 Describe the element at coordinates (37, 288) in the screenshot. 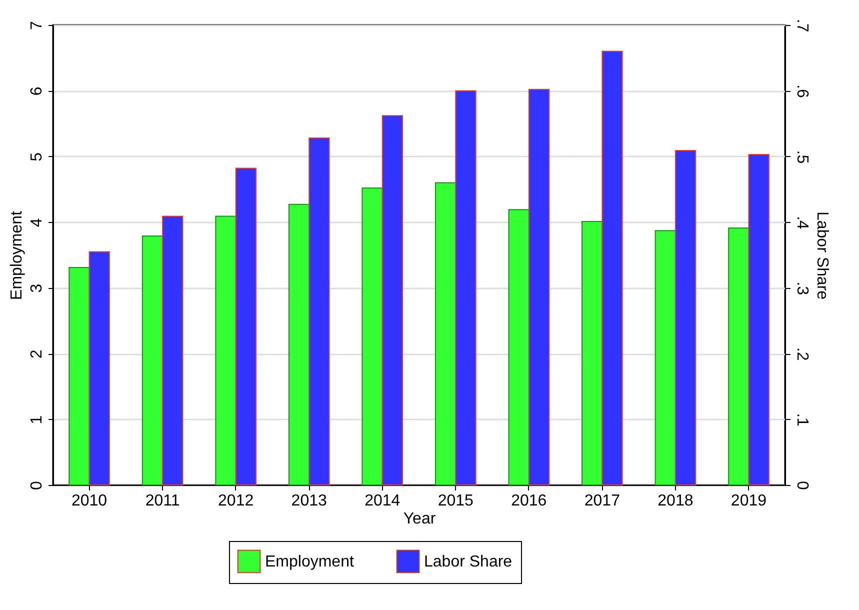

I see `y-tick-label: 3` at that location.